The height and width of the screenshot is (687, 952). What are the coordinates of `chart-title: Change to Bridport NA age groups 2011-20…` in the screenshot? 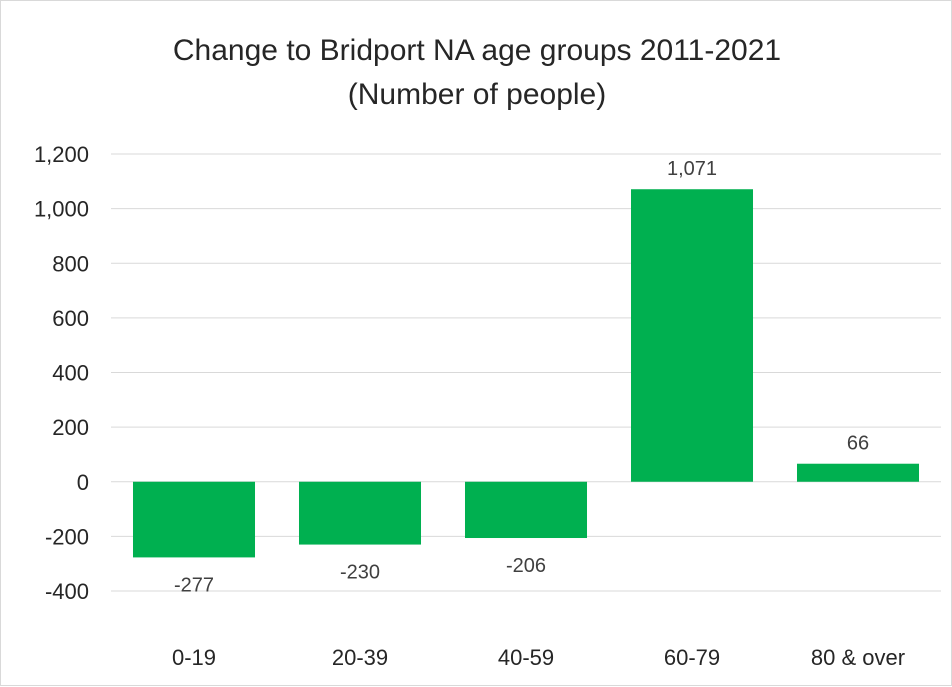 It's located at (476, 73).